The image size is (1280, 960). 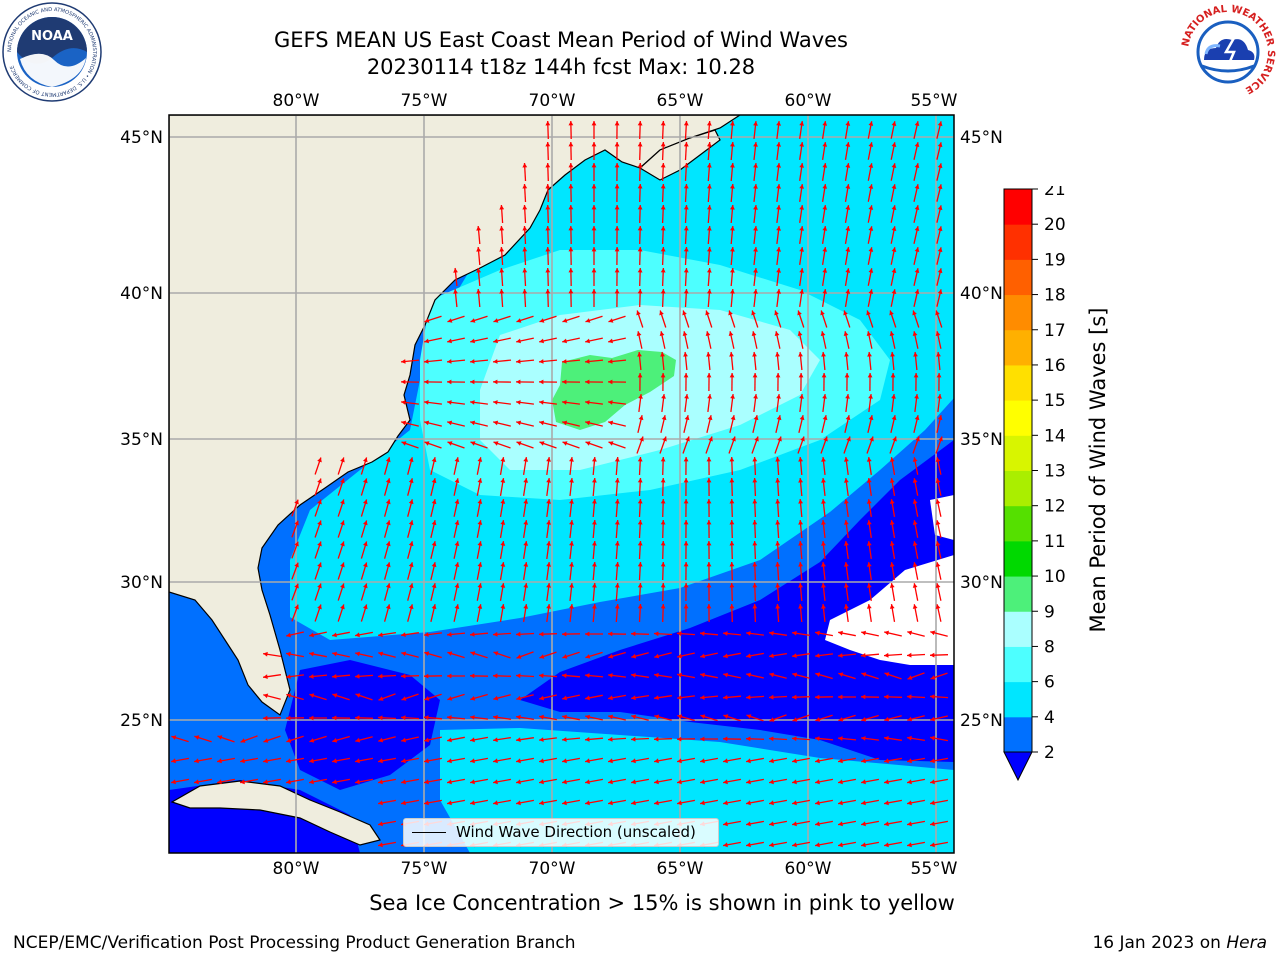 I want to click on colorbar-tick-label: 20, so click(x=1055, y=225).